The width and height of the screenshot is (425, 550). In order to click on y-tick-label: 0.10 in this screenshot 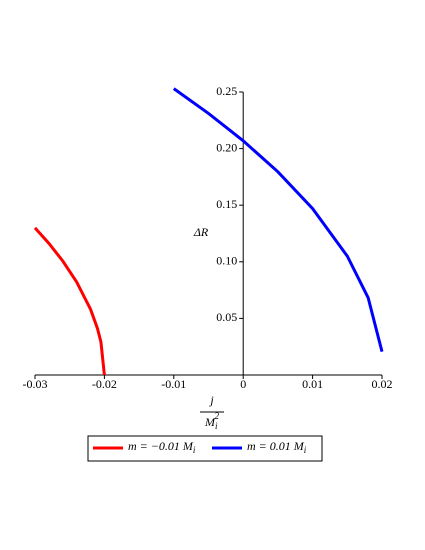, I will do `click(226, 261)`.